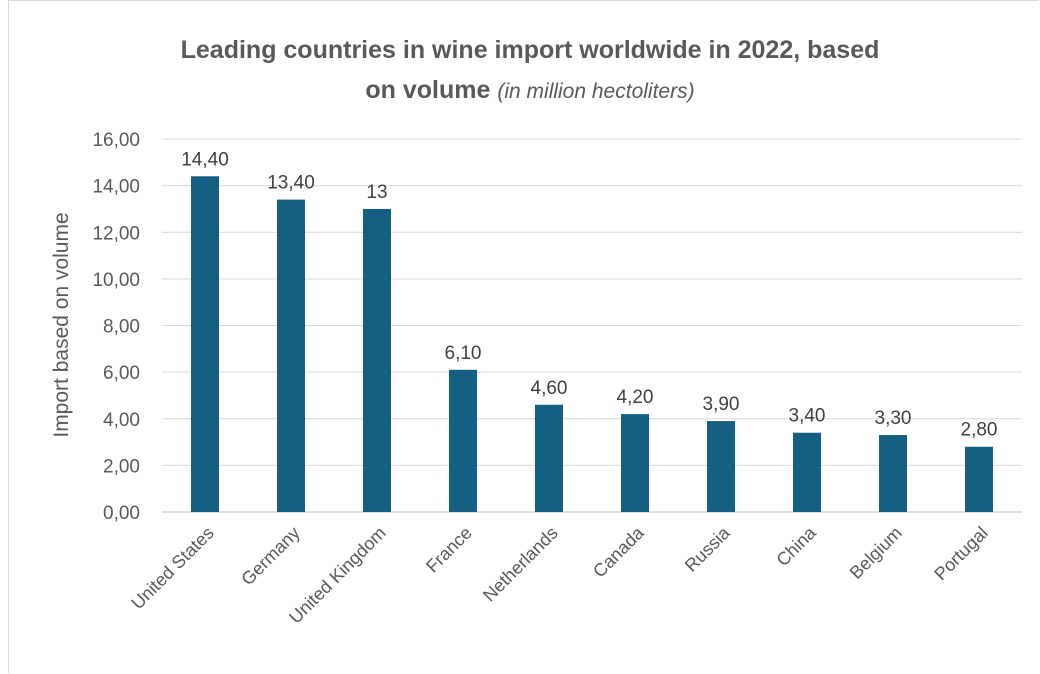 This screenshot has width=1040, height=674. What do you see at coordinates (121, 466) in the screenshot?
I see `y-tick-label: 2,00` at bounding box center [121, 466].